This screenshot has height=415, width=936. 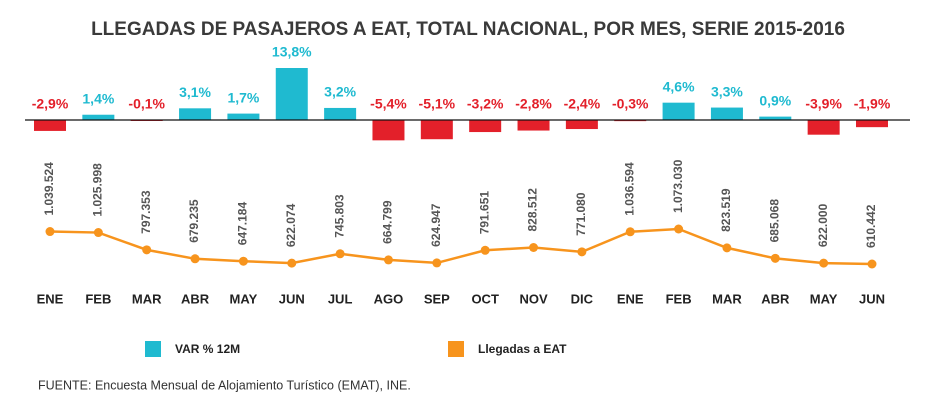 I want to click on bar-label: -3,9%, so click(x=823, y=104).